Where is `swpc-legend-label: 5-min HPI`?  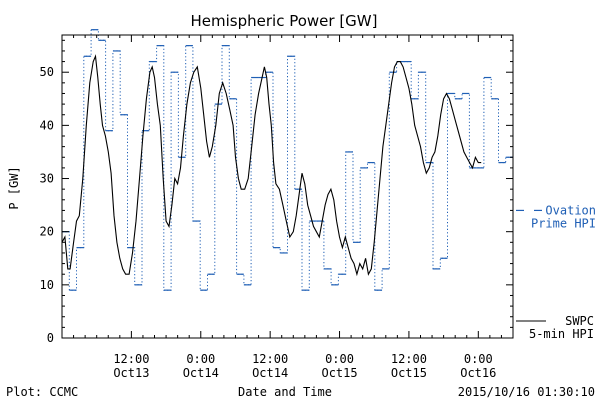
swpc-legend-label: 5-min HPI is located at coordinates (561, 334).